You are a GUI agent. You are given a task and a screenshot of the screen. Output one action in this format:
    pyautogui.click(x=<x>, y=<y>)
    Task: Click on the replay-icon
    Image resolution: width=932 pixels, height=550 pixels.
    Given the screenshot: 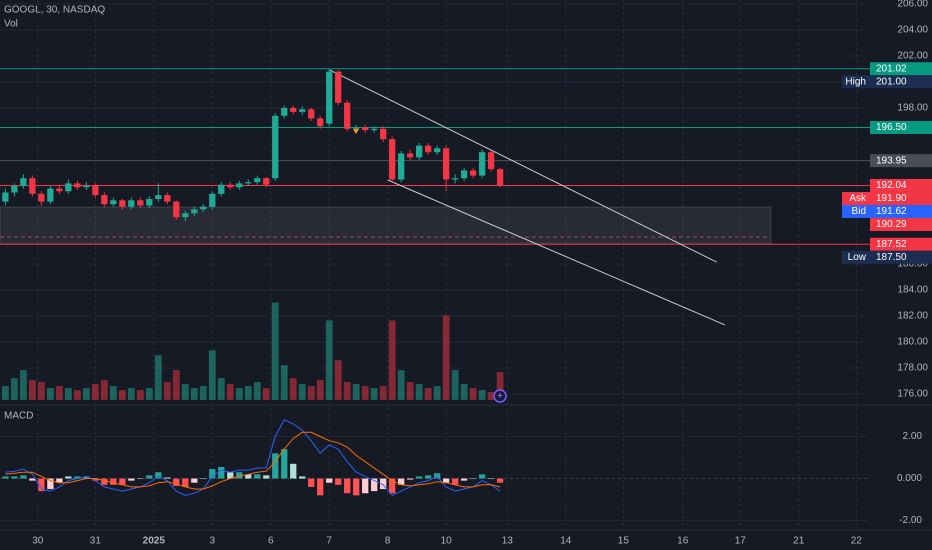 What is the action you would take?
    pyautogui.click(x=500, y=396)
    